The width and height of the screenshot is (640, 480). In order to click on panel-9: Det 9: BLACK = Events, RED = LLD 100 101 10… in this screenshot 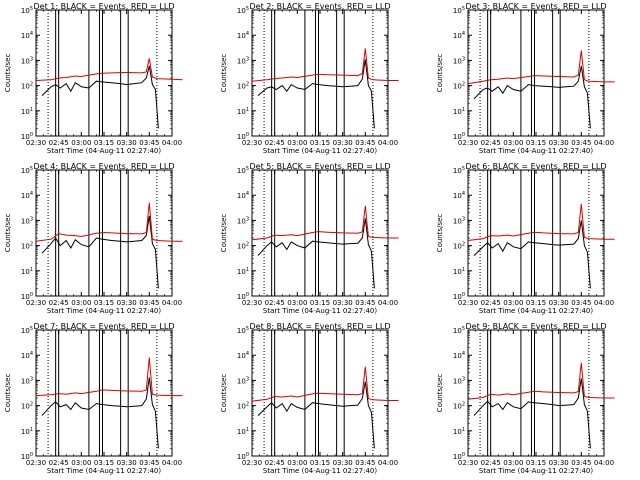, I will do `click(525, 398)`.